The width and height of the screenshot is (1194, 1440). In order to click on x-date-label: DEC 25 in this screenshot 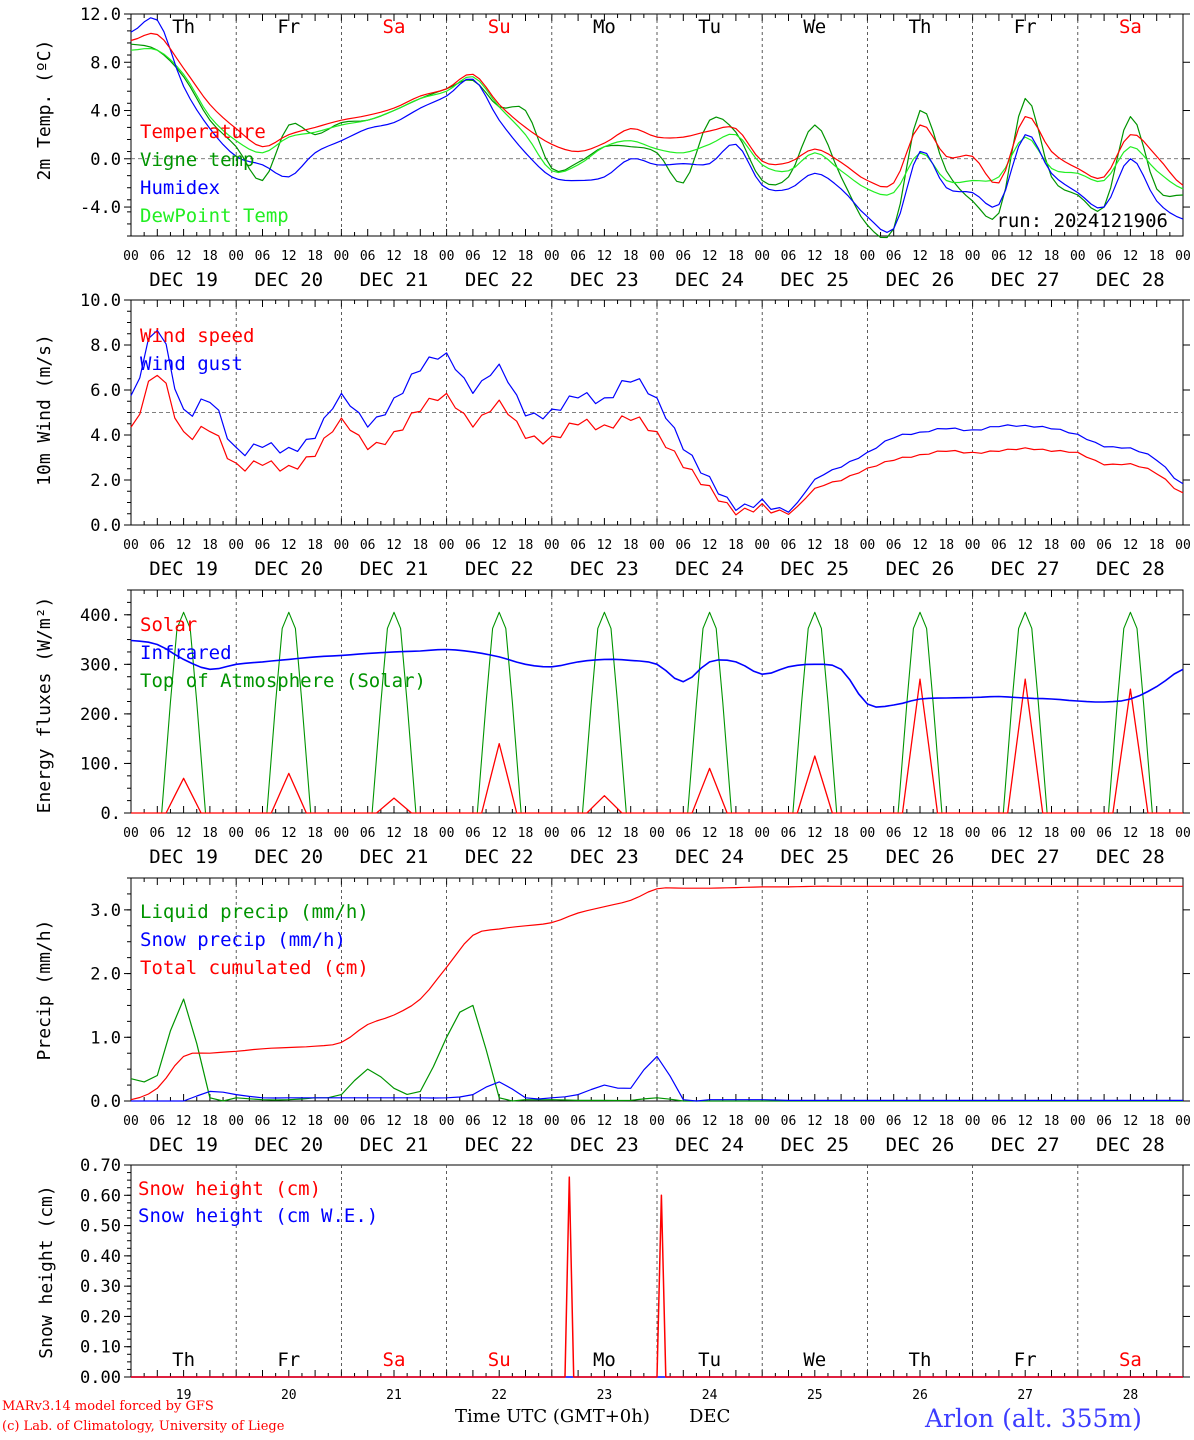, I will do `click(814, 569)`.